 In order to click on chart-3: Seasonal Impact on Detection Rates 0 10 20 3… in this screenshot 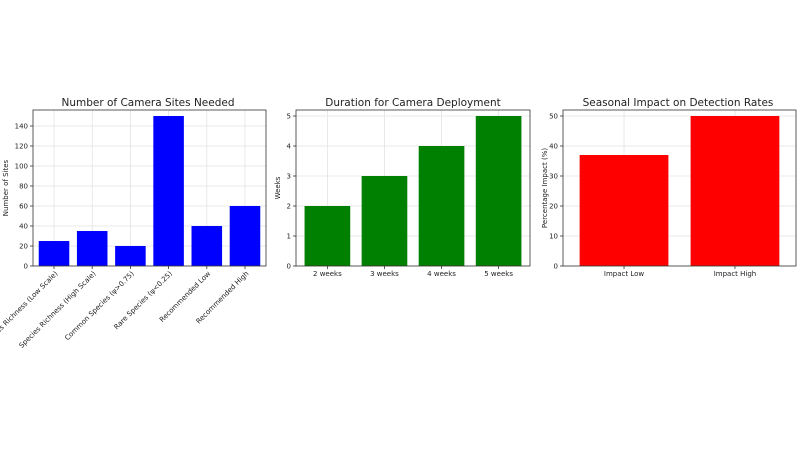, I will do `click(669, 187)`.